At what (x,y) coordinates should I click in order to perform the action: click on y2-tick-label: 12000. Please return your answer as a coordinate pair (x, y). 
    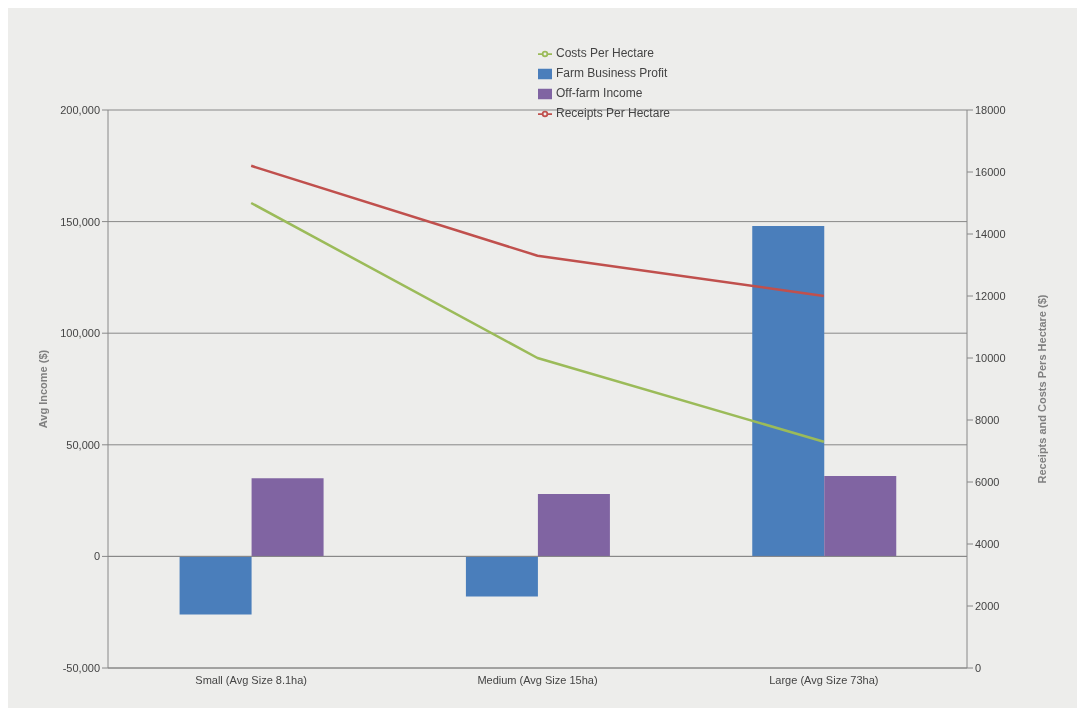
    Looking at the image, I should click on (990, 295).